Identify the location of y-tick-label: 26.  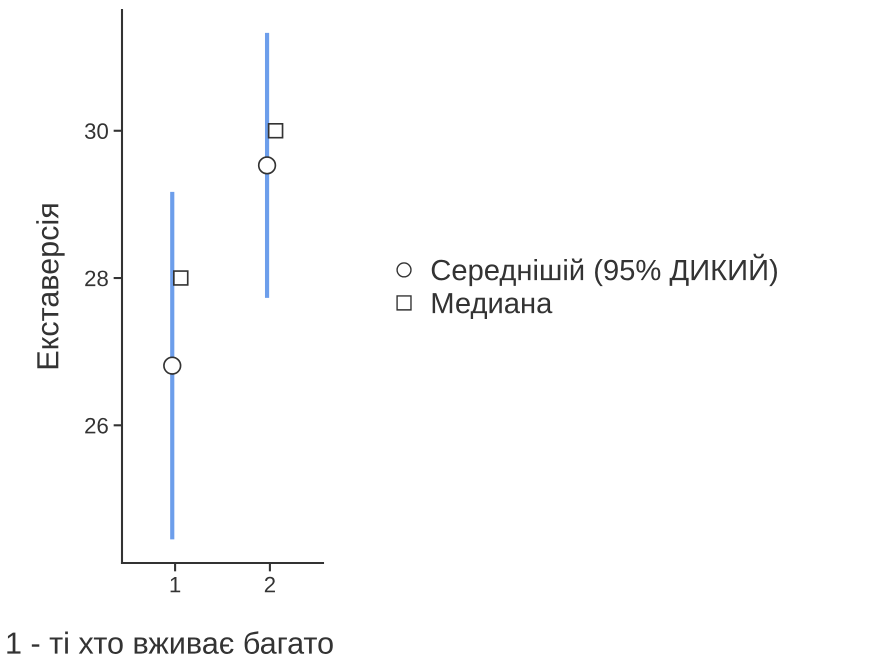
(96, 426).